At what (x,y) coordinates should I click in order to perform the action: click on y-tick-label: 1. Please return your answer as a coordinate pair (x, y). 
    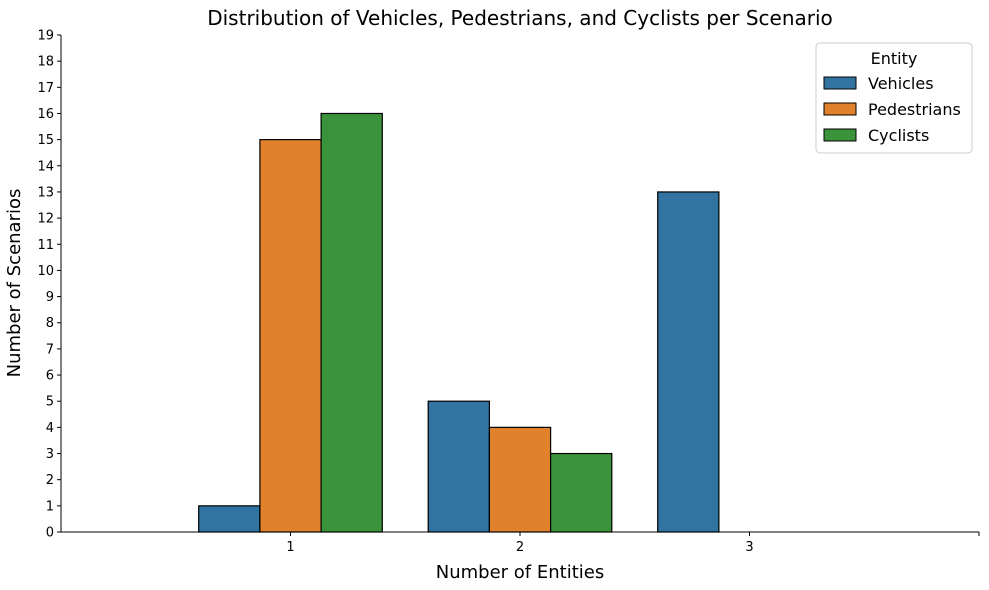
    Looking at the image, I should click on (50, 506).